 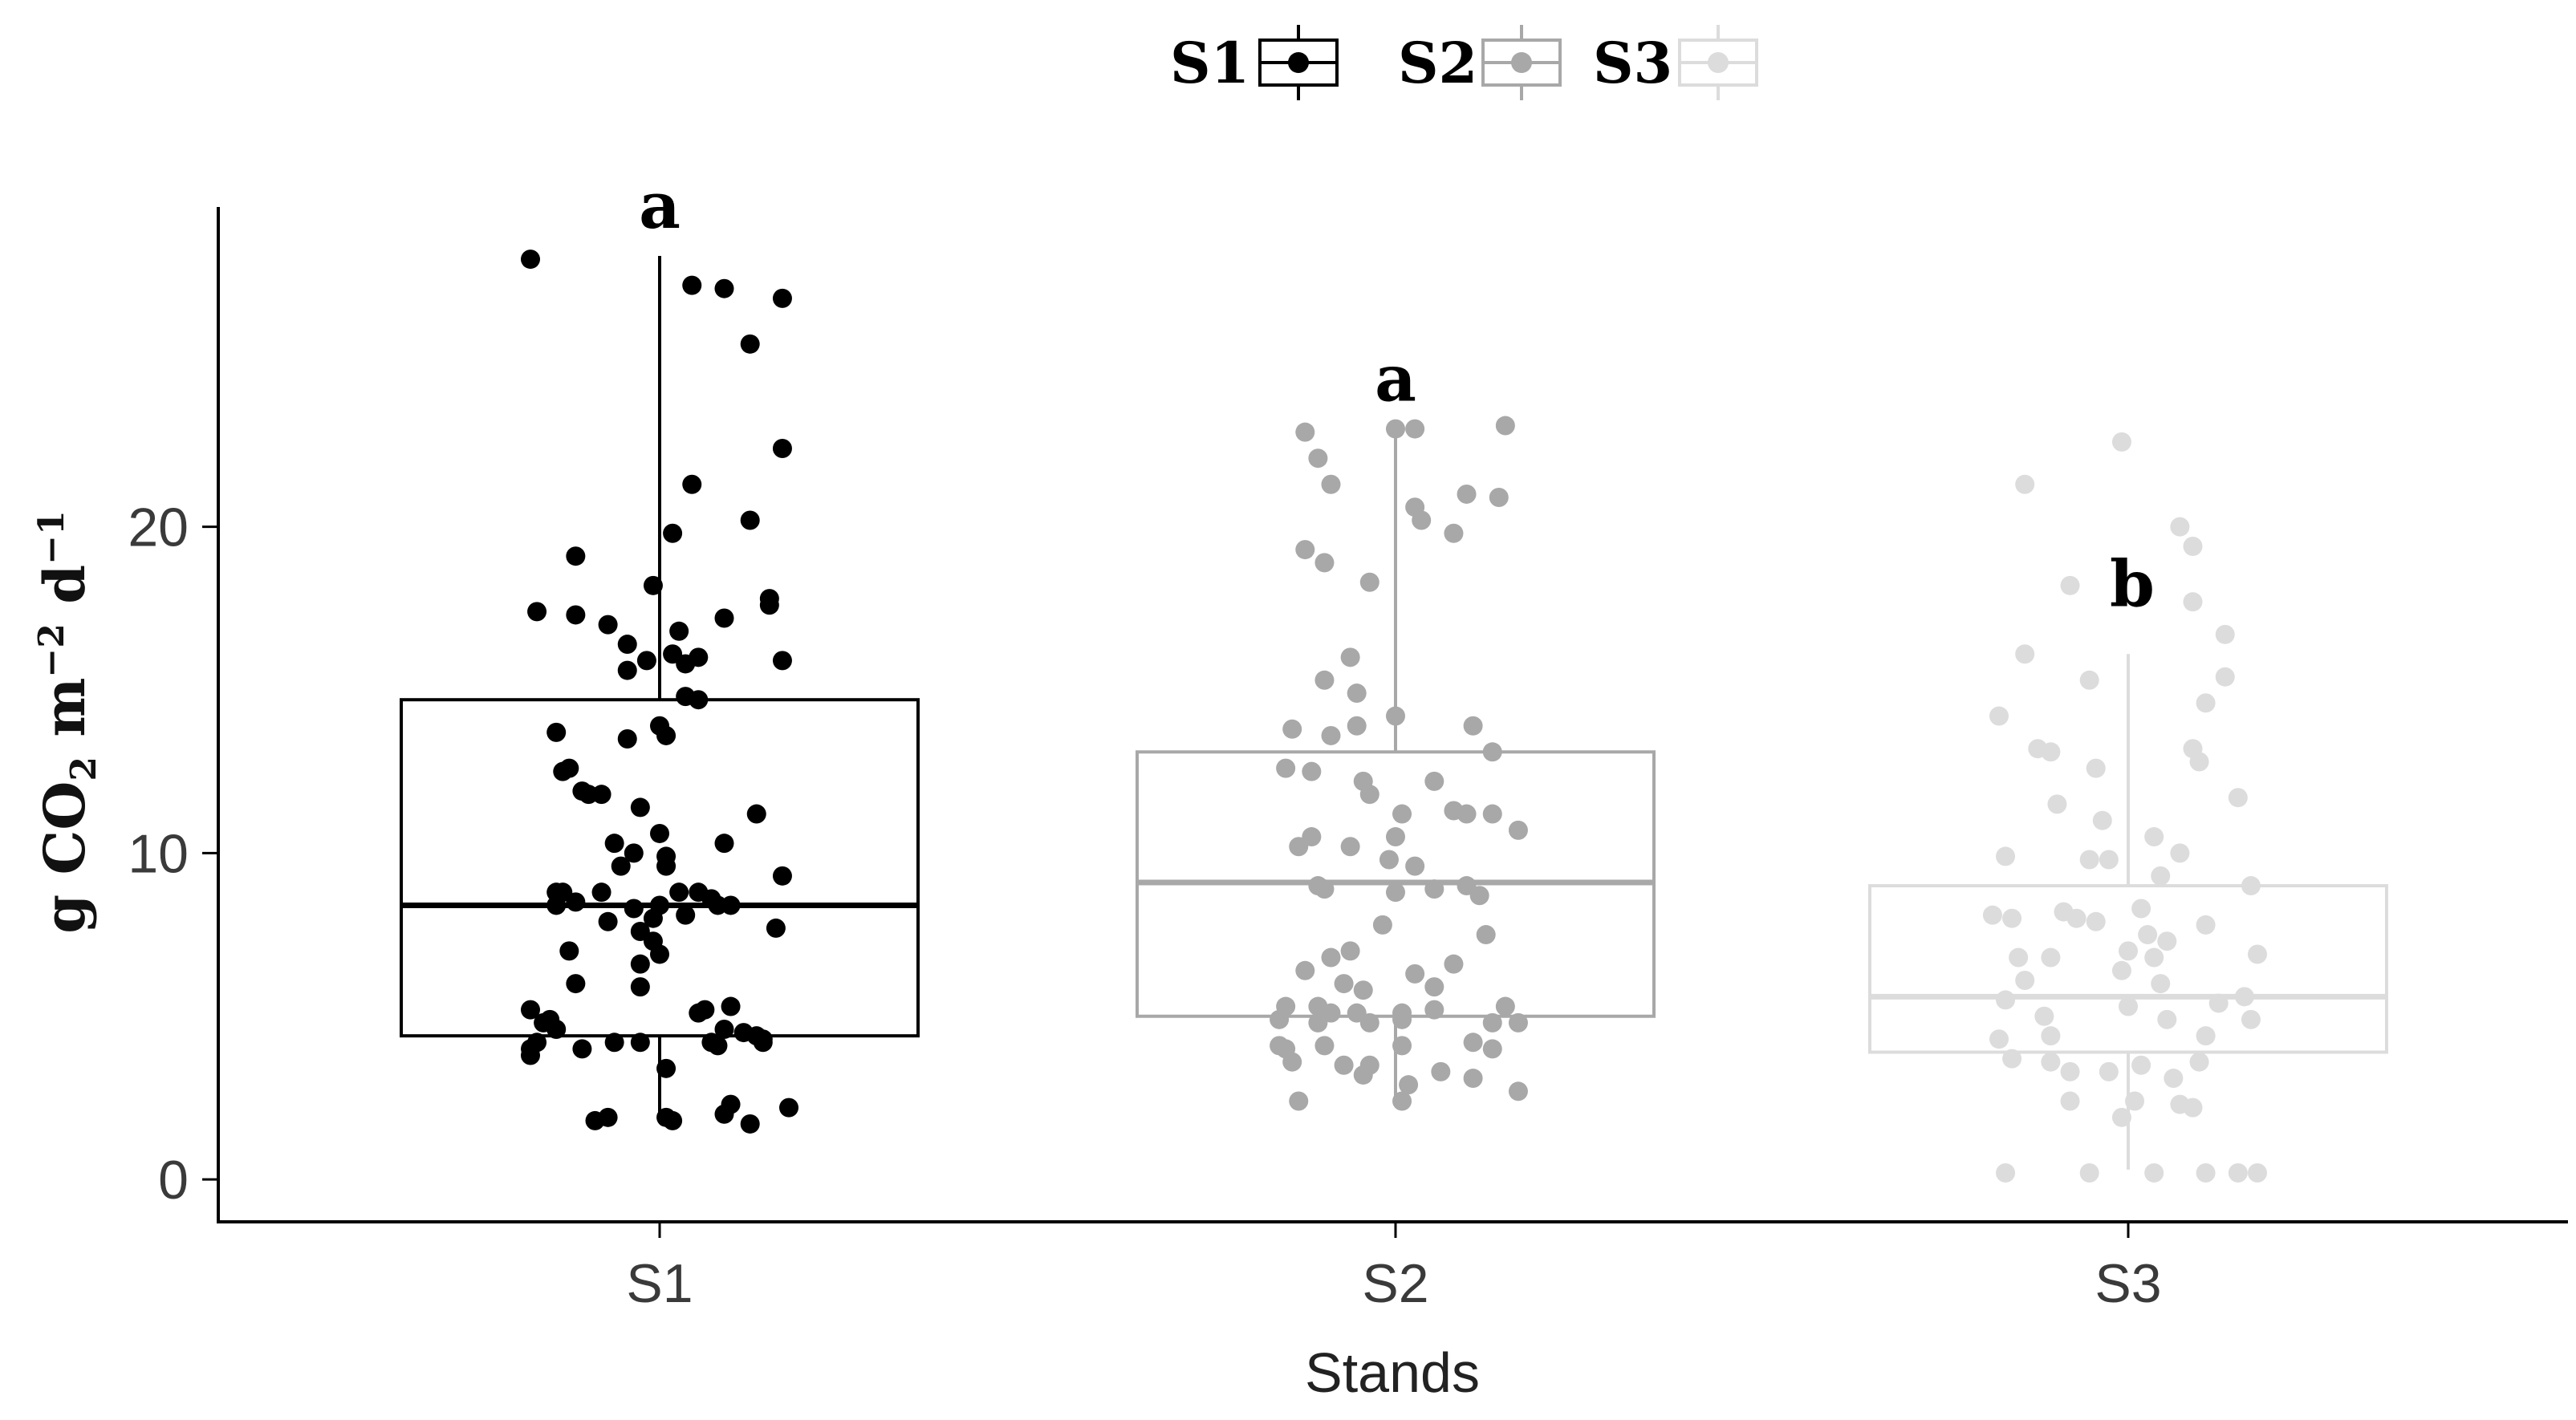 I want to click on y-axis-ticks: 0 10 20, so click(x=173, y=854).